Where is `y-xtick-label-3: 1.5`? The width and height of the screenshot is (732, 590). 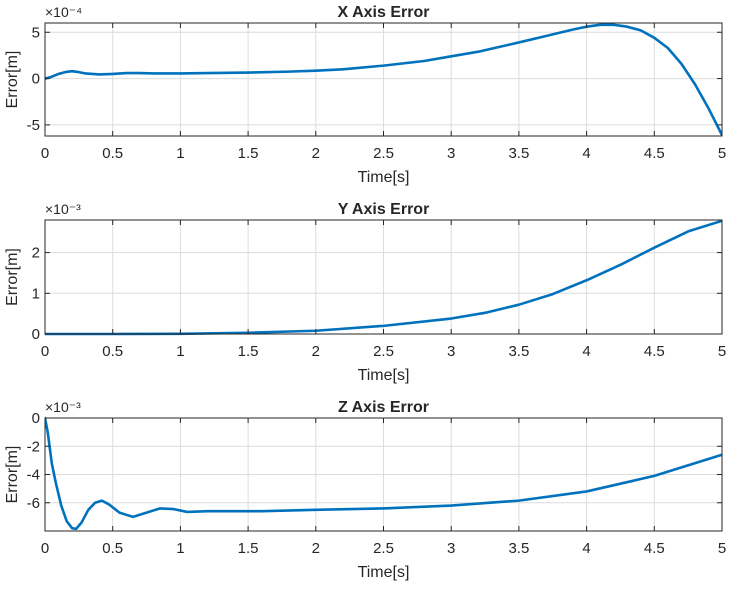
y-xtick-label-3: 1.5 is located at coordinates (248, 351).